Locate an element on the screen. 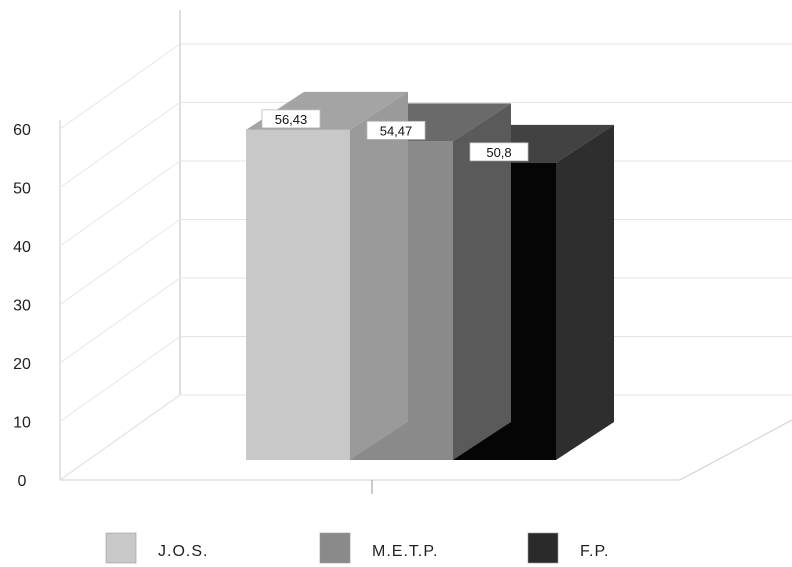  y-tick-label: 40 is located at coordinates (22, 247).